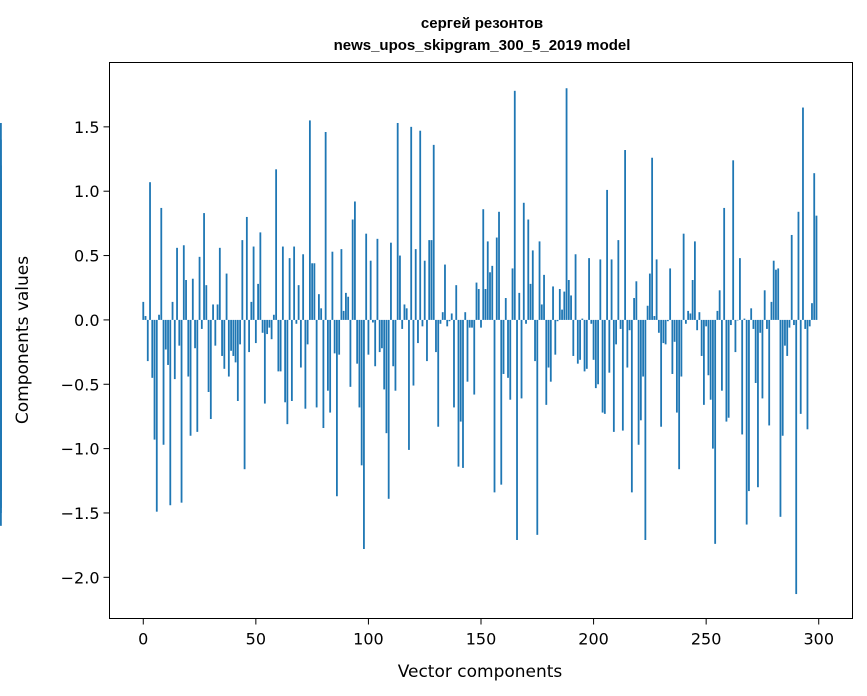  I want to click on y-axis: −2.0 −1.5 −1.0 −0.5 0.0 0.5 1.0 1.5, so click(85, 352).